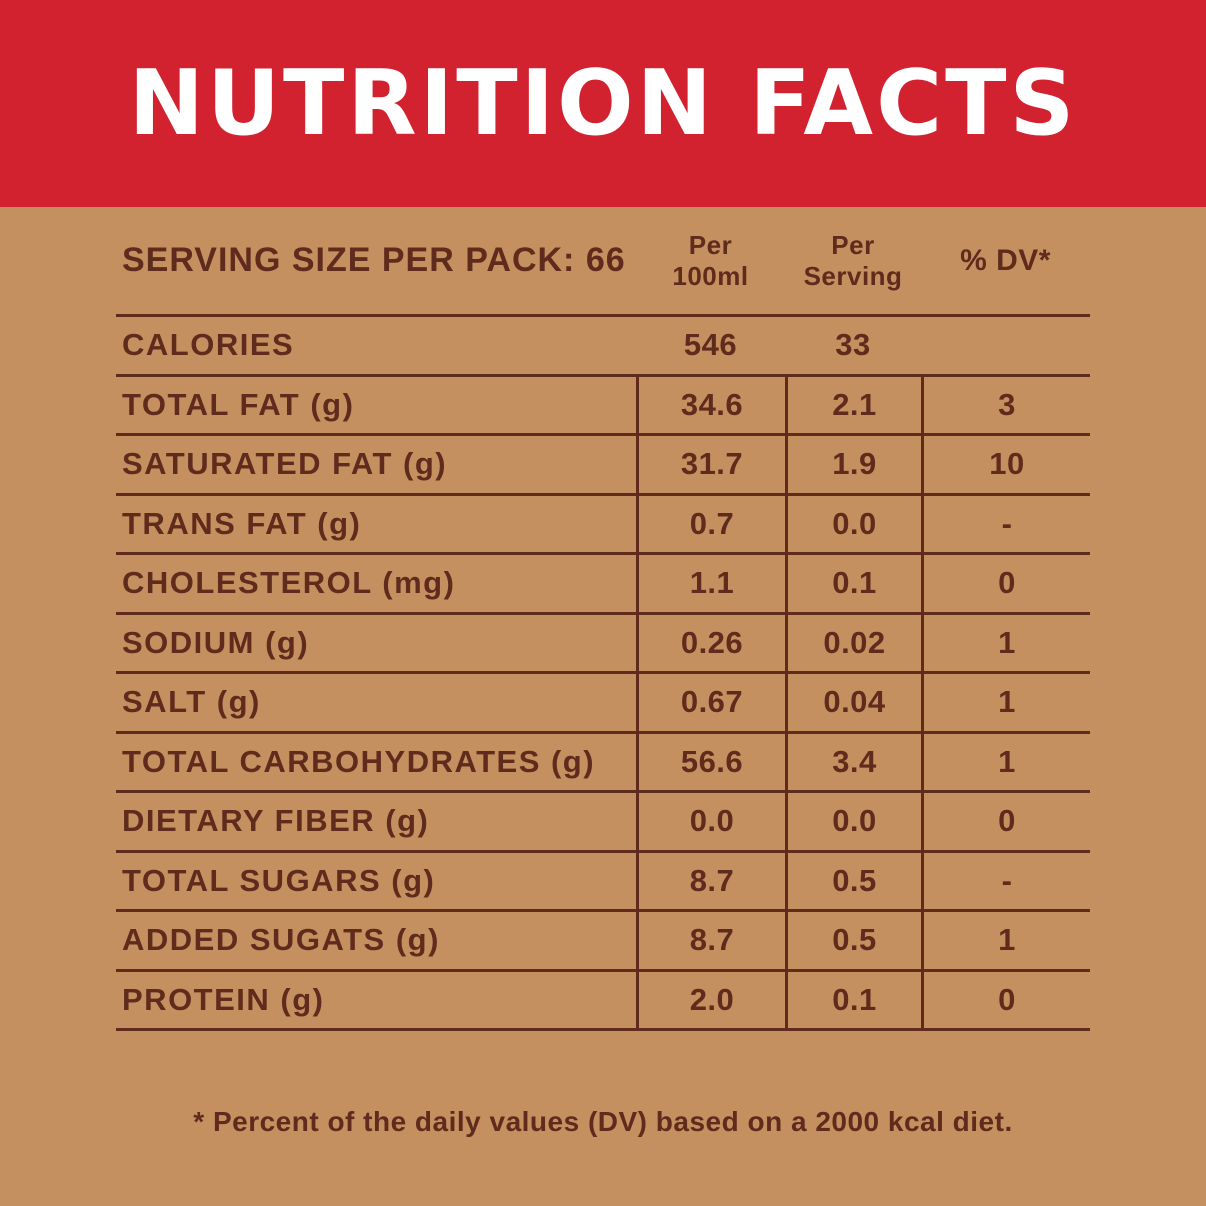 This screenshot has width=1206, height=1206. I want to click on table-row: ADDED SUGATS (g) 8.7 0.5 1, so click(603, 942).